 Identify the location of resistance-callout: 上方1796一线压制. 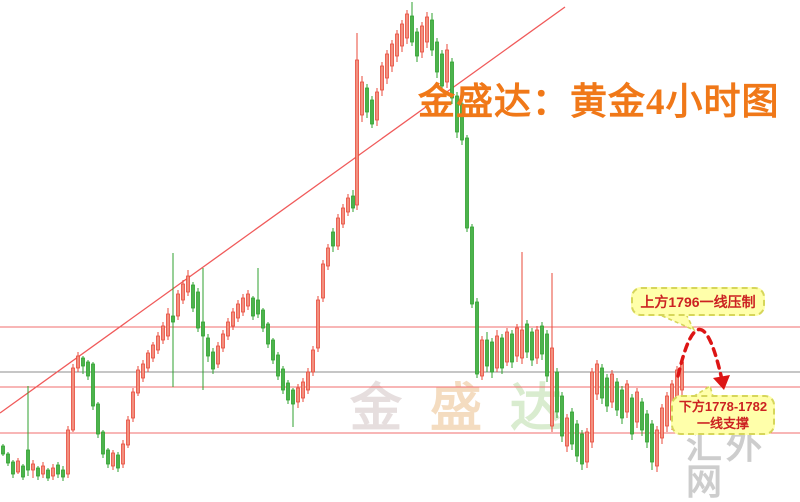
(698, 301).